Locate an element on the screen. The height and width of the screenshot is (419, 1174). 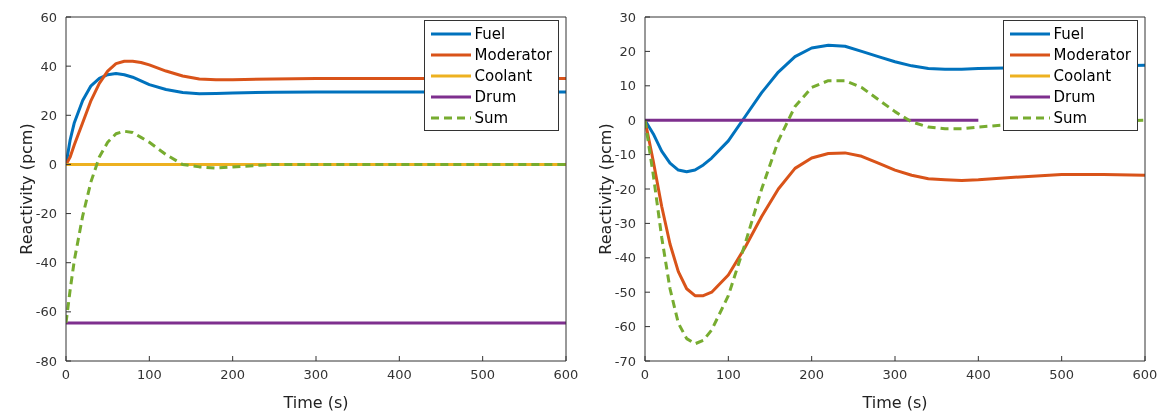
y-tick-label: 60 is located at coordinates (48, 17).